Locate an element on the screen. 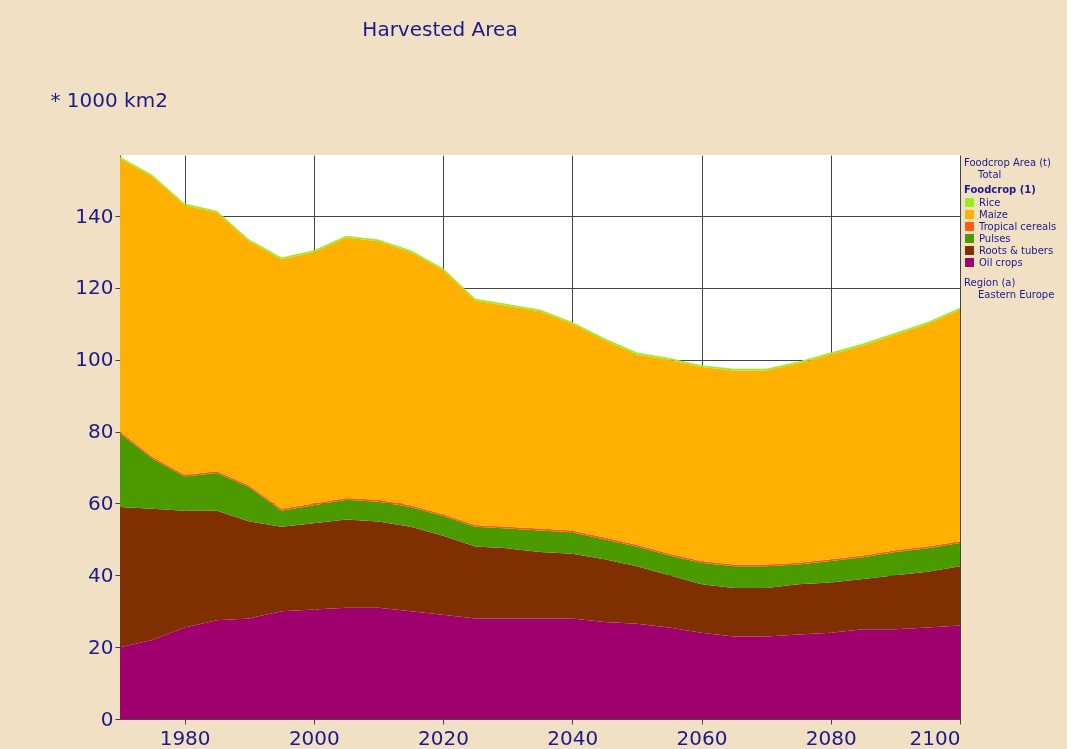 This screenshot has height=749, width=1087. legend-title: Foodcrop (1) is located at coordinates (1000, 189).